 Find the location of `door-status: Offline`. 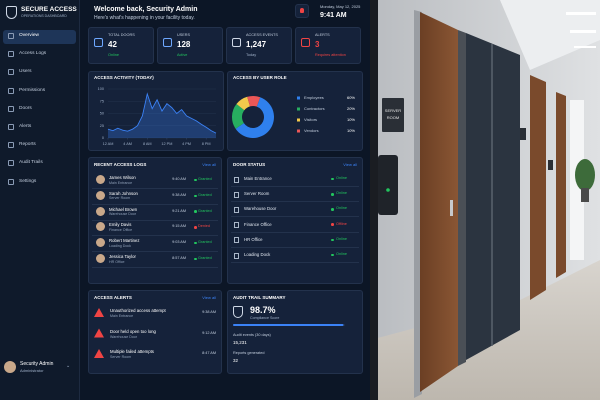

door-status: Offline is located at coordinates (341, 223).